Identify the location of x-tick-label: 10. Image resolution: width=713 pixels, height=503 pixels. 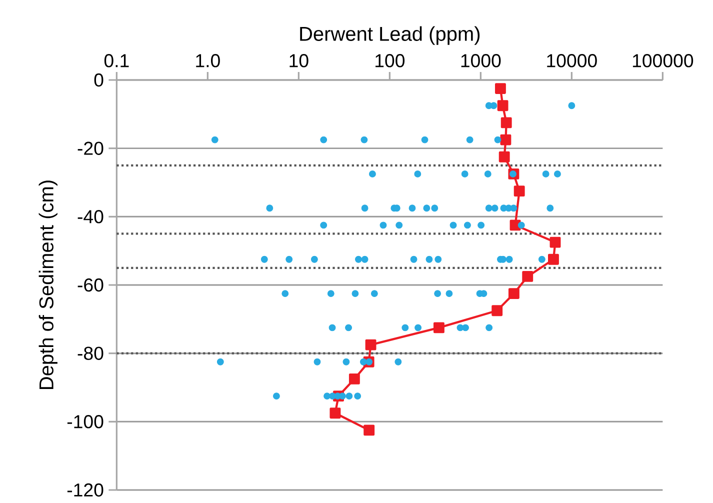
(299, 61).